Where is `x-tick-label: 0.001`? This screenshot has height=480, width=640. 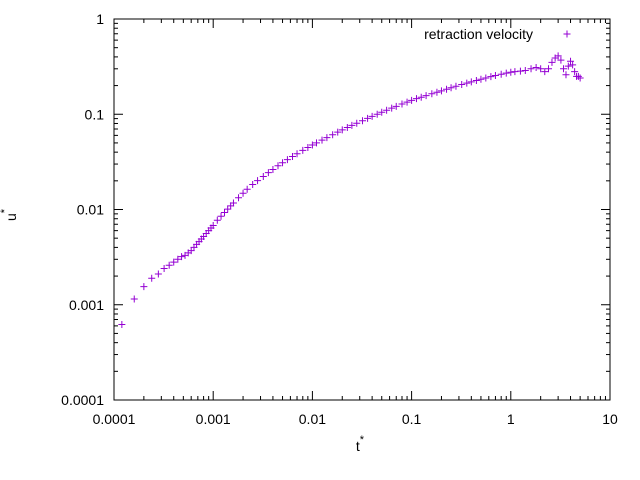 x-tick-label: 0.001 is located at coordinates (213, 419).